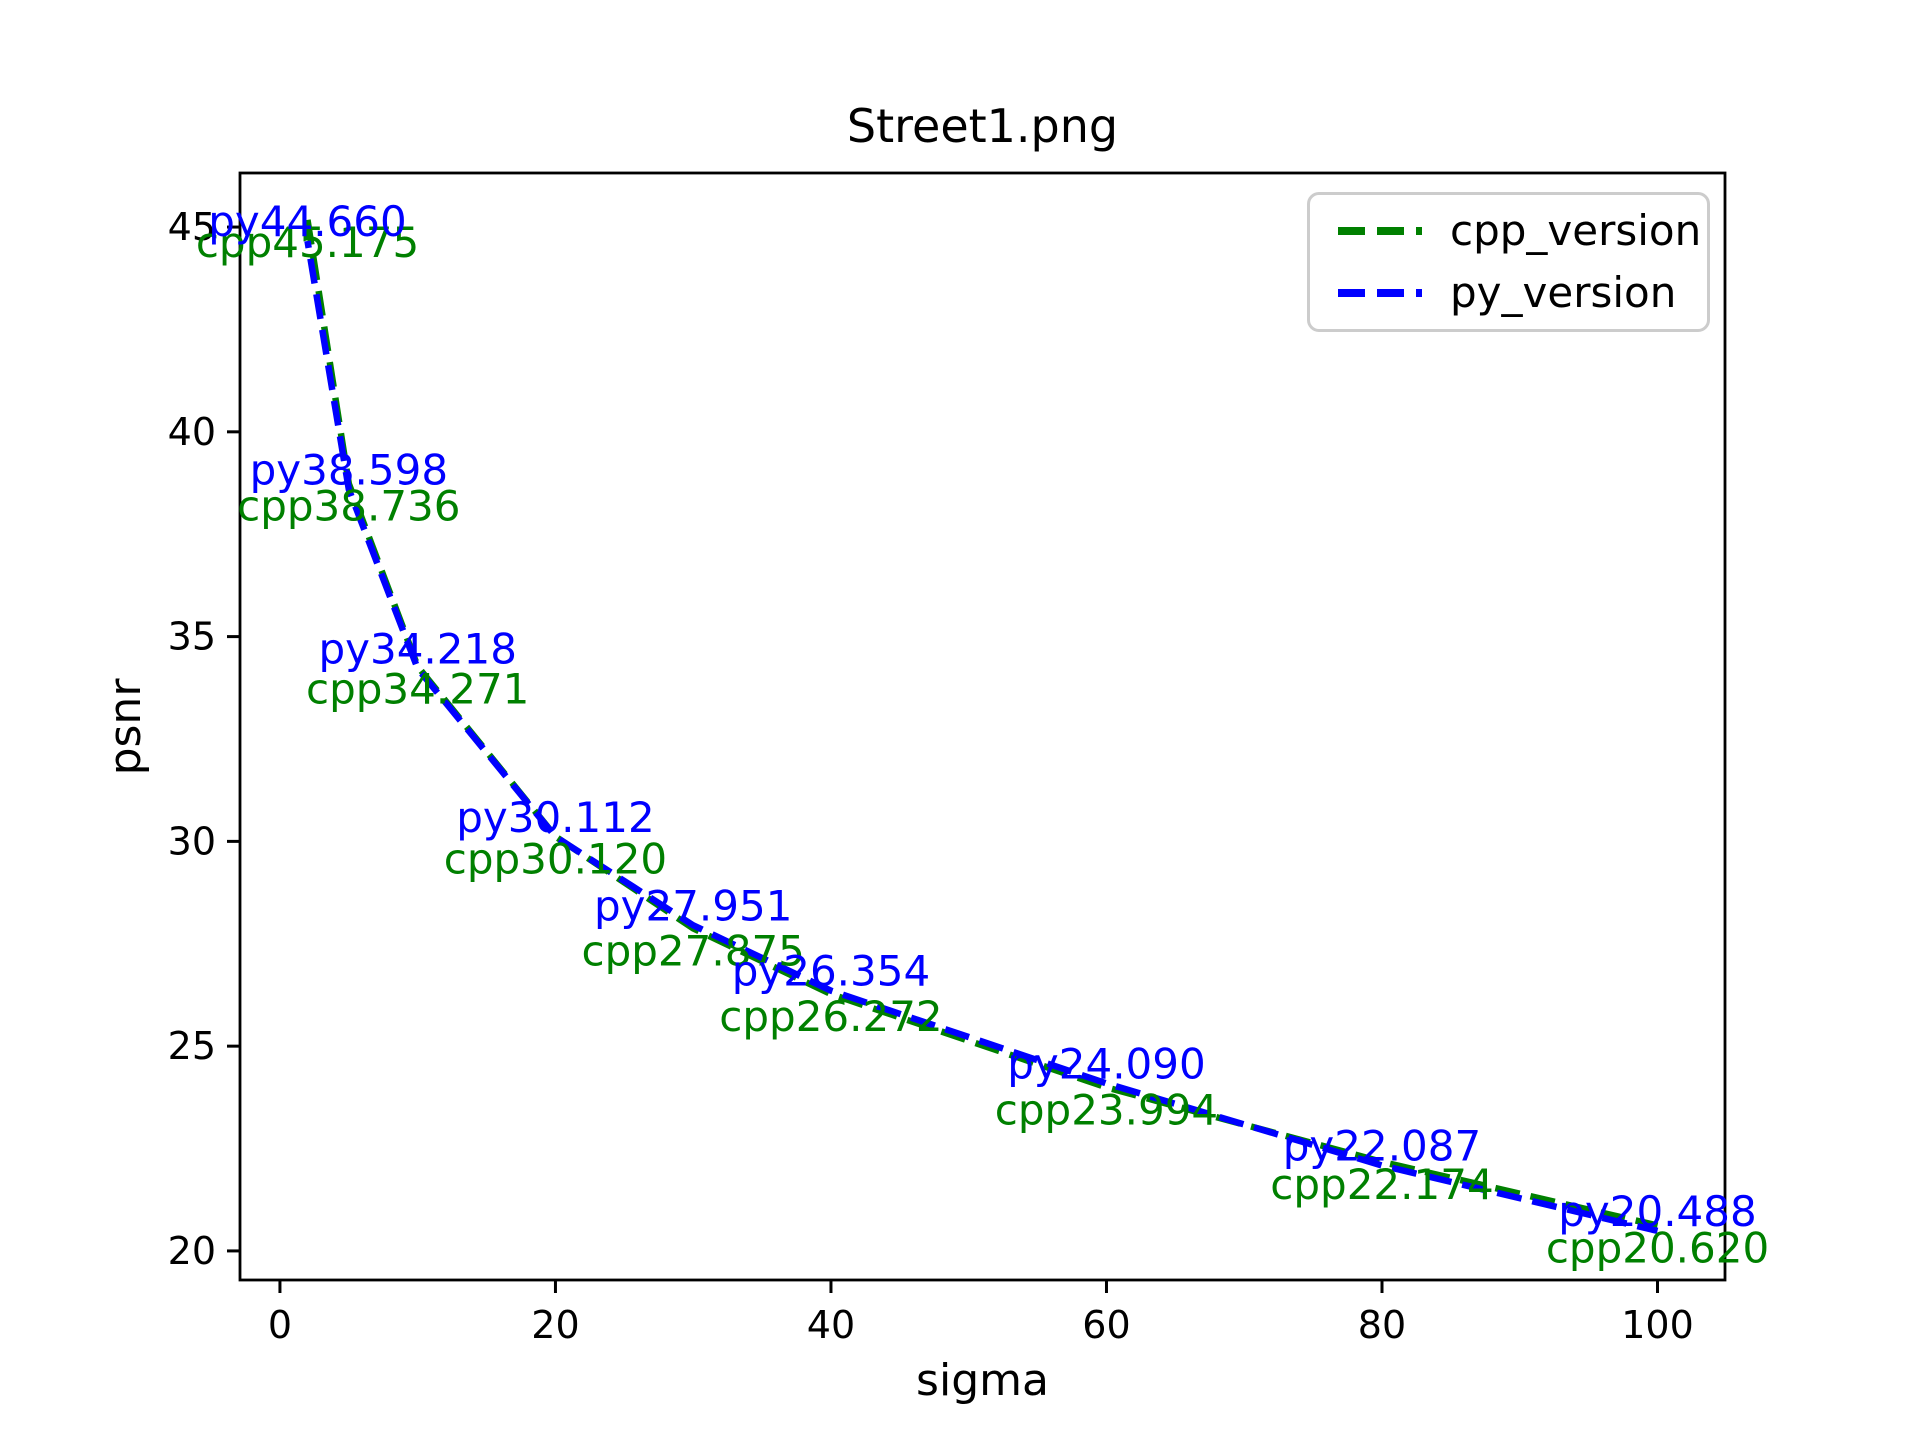 Image resolution: width=1920 pixels, height=1440 pixels. I want to click on cpp_version-data-label: cpp34.271, so click(417, 688).